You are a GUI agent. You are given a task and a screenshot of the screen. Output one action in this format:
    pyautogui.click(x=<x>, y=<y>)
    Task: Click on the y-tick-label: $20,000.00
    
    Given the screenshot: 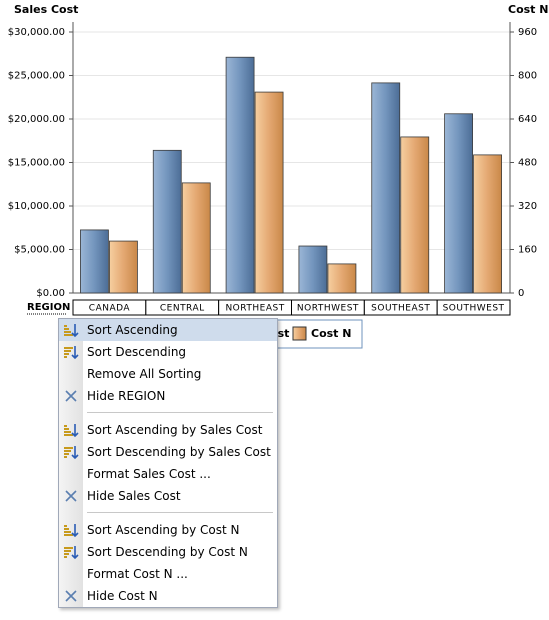 What is the action you would take?
    pyautogui.click(x=36, y=119)
    